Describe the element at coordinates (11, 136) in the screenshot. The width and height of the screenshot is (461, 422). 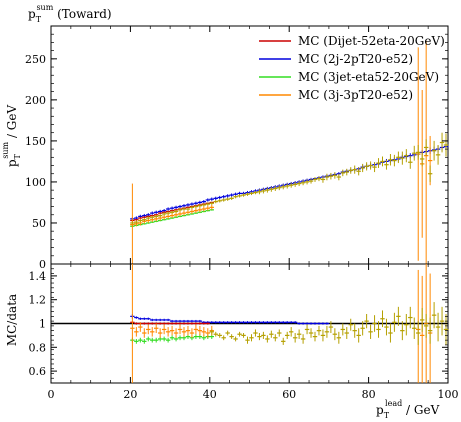
I see `main-y-axis-title: pTsum / GeV` at that location.